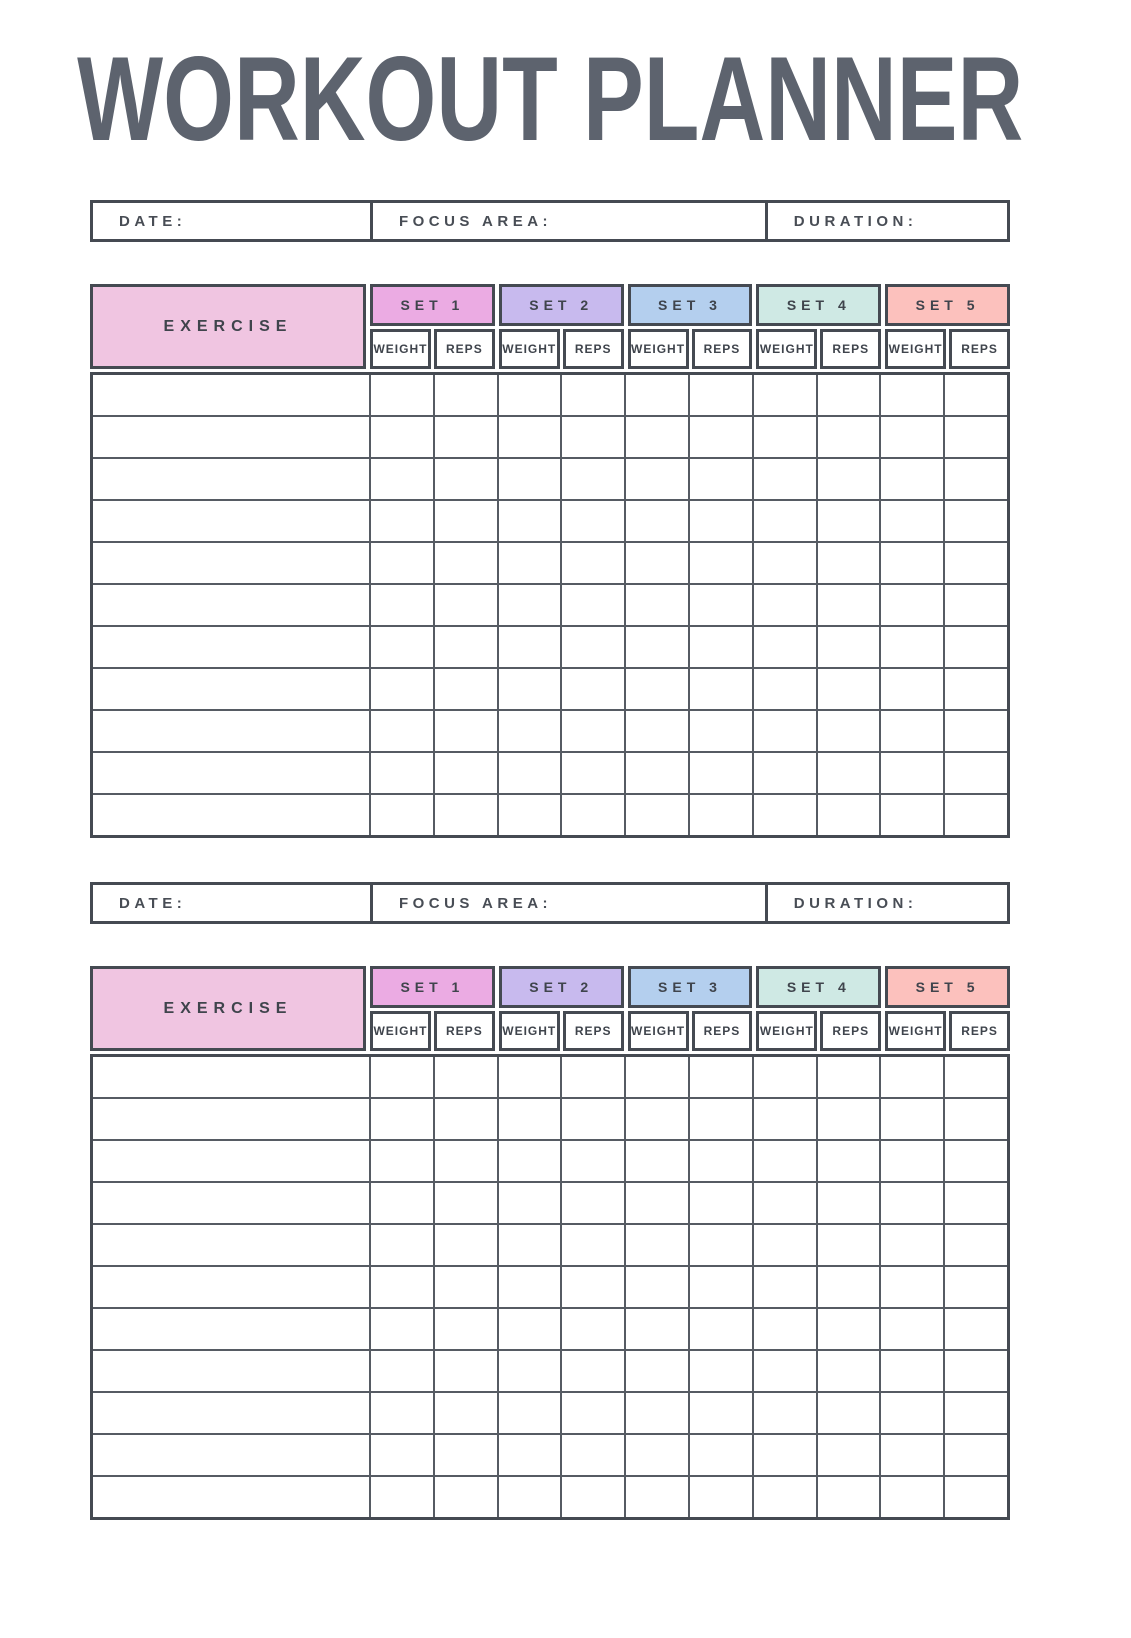  I want to click on set-group-2: SET 2 WEIGHT REPS, so click(561, 326).